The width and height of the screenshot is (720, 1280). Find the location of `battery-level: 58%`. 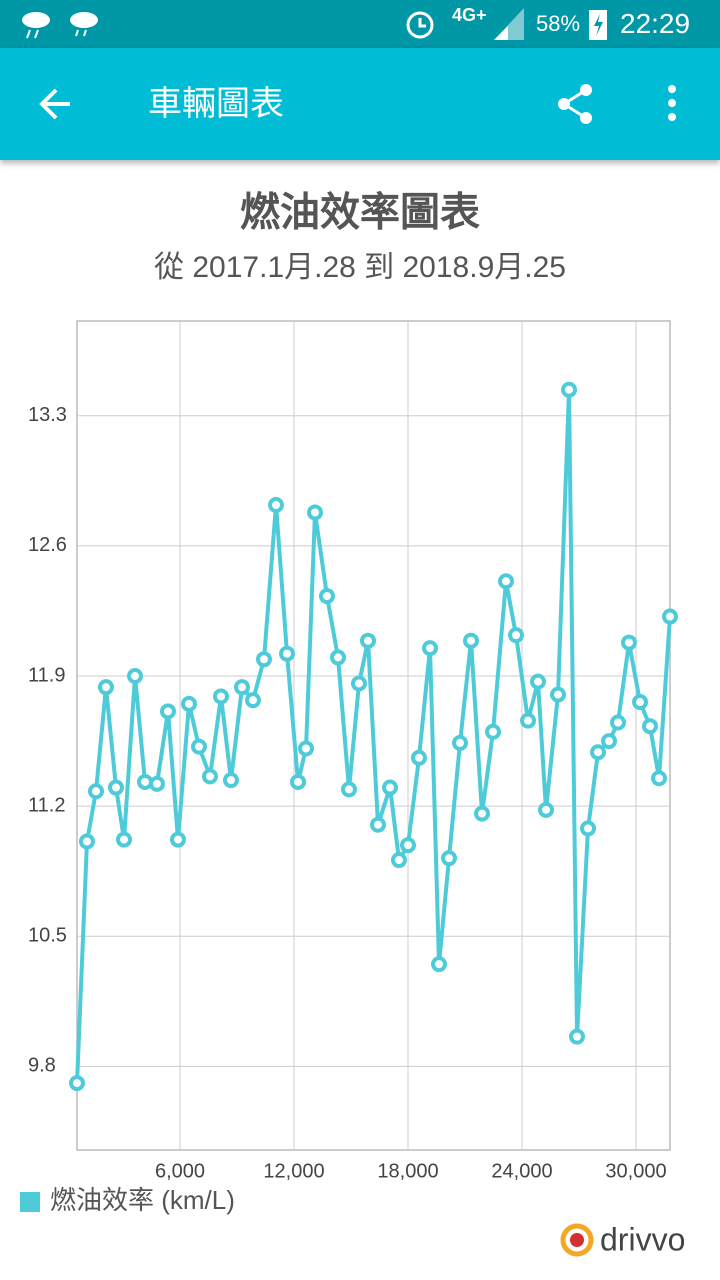

battery-level: 58% is located at coordinates (558, 23).